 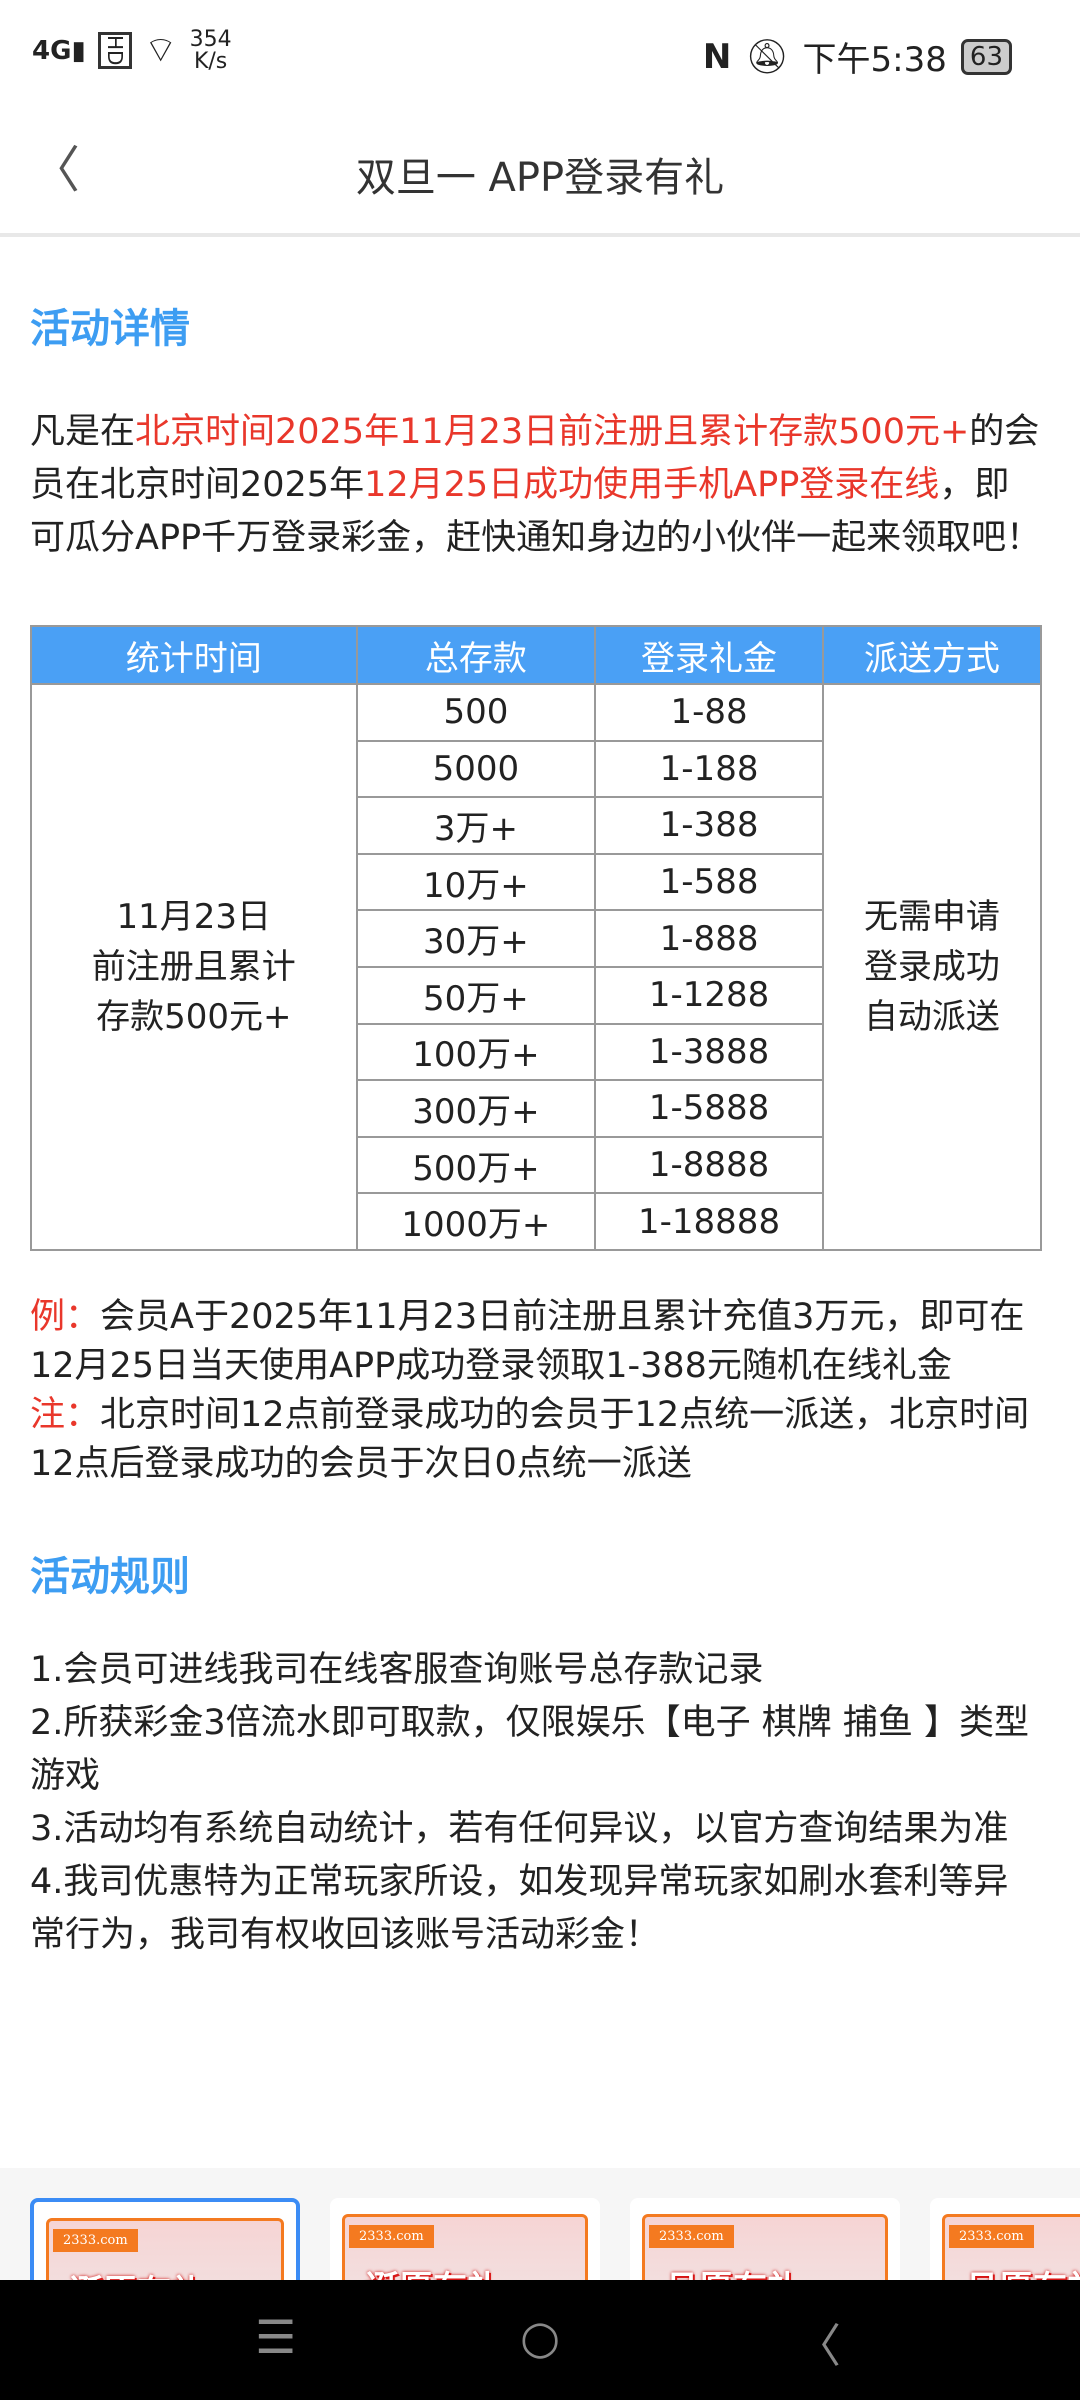 I want to click on table-row: 1000万+ 1-18888, so click(x=536, y=1221).